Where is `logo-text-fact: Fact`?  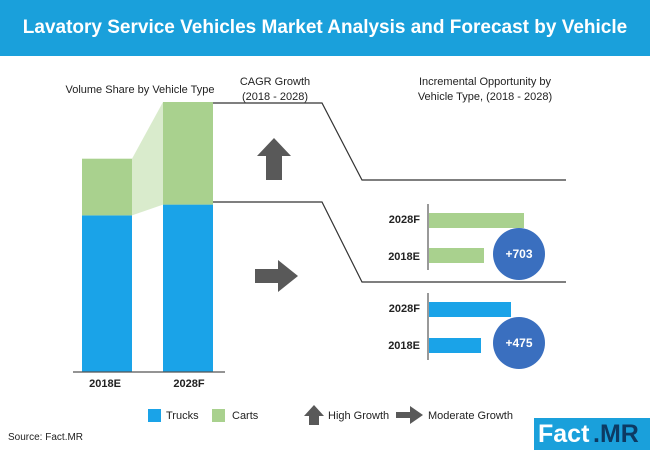
logo-text-fact: Fact is located at coordinates (564, 434).